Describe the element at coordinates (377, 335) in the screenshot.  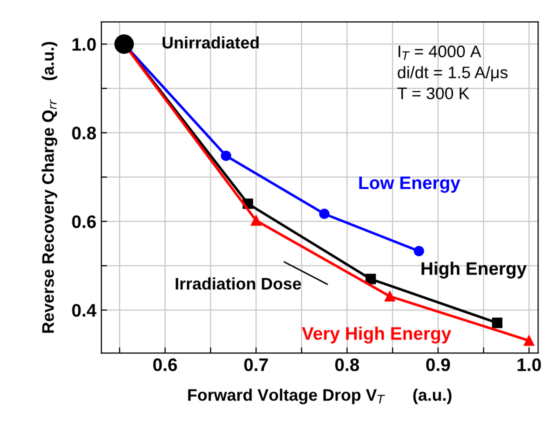
I see `series-label: Very High Energy` at that location.